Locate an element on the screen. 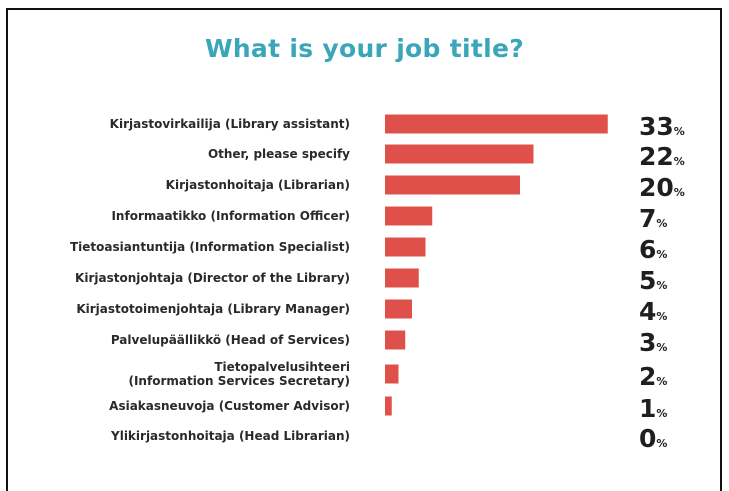  category-label: Informaatikko (Information Officer) is located at coordinates (230, 216).